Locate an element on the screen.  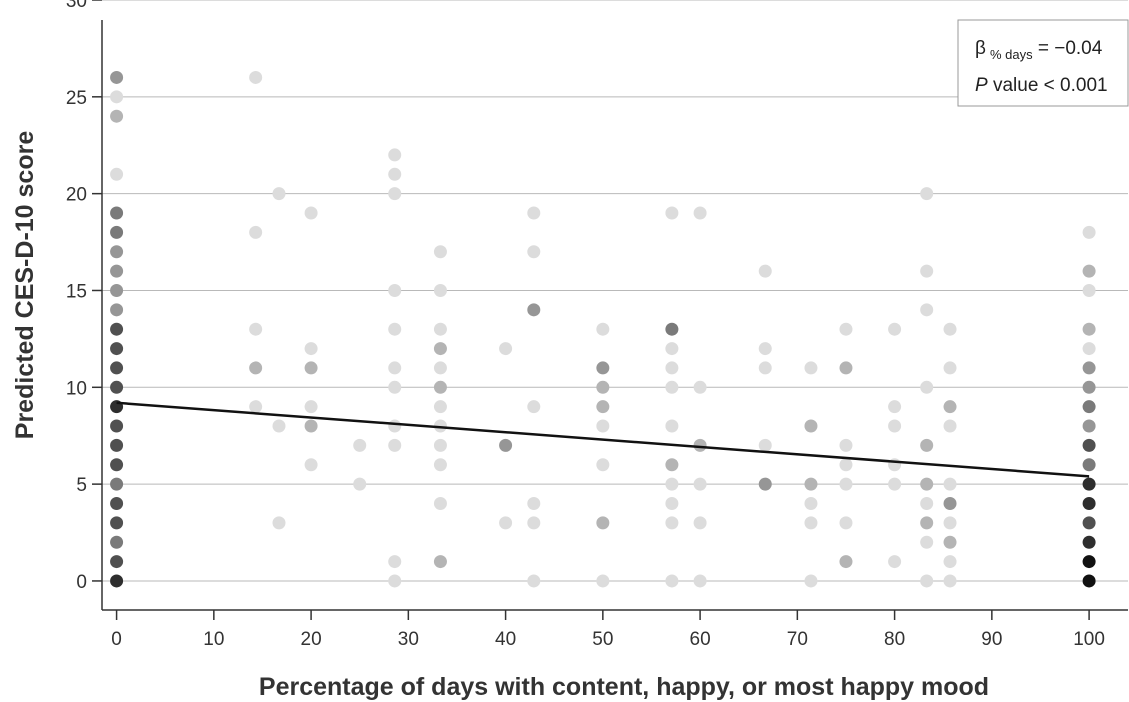
p-value-annotation: P value < 0.001 is located at coordinates (1041, 85).